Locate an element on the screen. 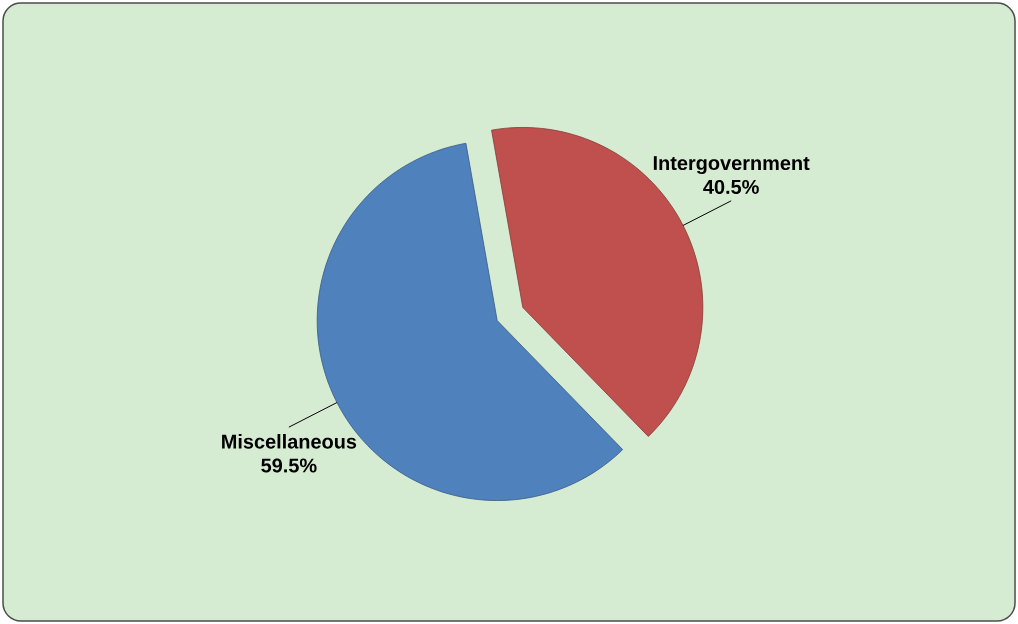 The height and width of the screenshot is (624, 1018). slice-label: Miscellaneous is located at coordinates (289, 441).